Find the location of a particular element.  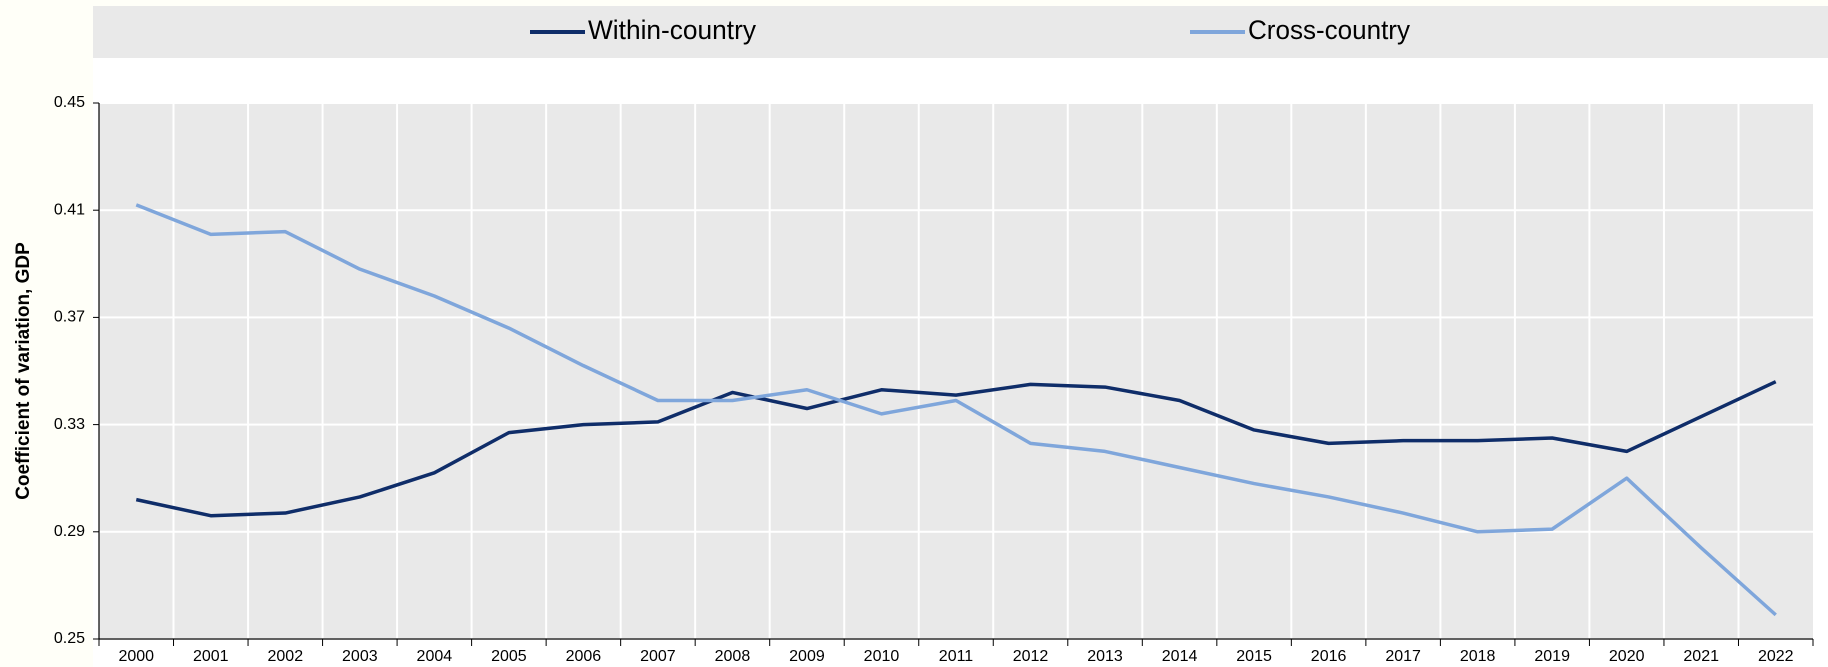

y-tick-label: 0.41 is located at coordinates (69, 209).